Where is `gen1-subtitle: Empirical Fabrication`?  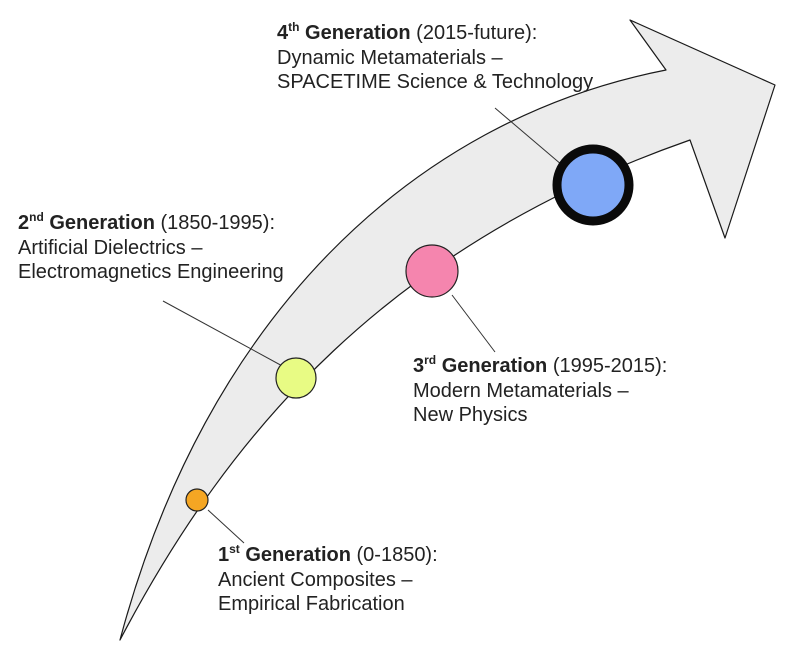
gen1-subtitle: Empirical Fabrication is located at coordinates (311, 604).